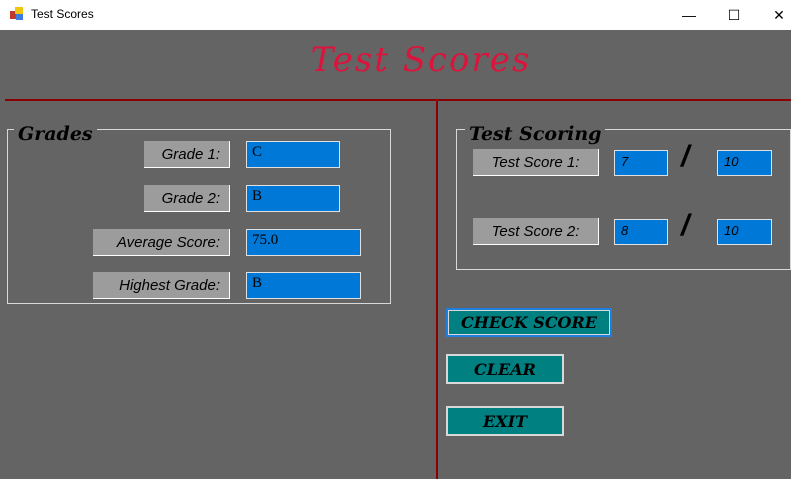 The height and width of the screenshot is (479, 791). Describe the element at coordinates (293, 198) in the screenshot. I see `grade2-field: B` at that location.